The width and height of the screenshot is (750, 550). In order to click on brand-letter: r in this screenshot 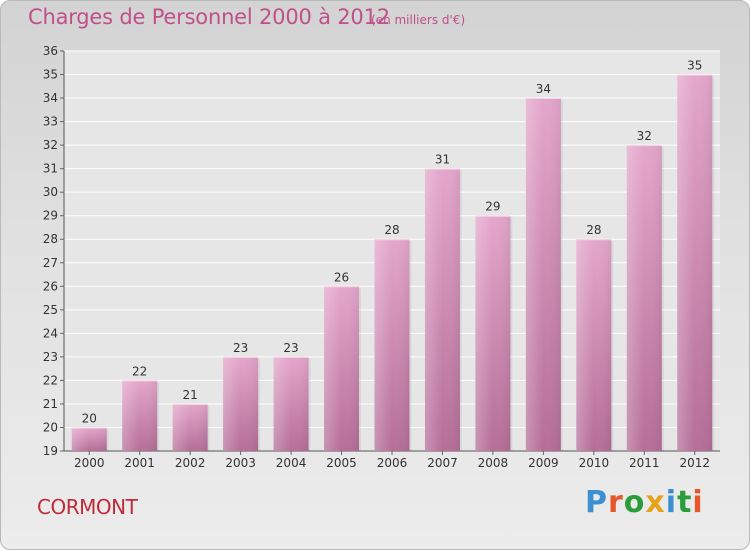, I will do `click(616, 502)`.